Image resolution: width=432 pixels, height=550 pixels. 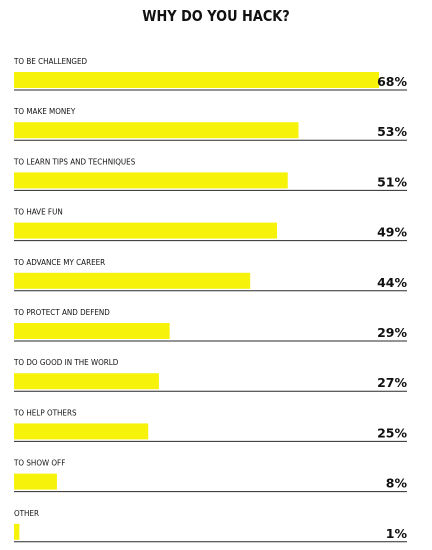 I want to click on bar-to-advance-my-career, so click(x=132, y=280).